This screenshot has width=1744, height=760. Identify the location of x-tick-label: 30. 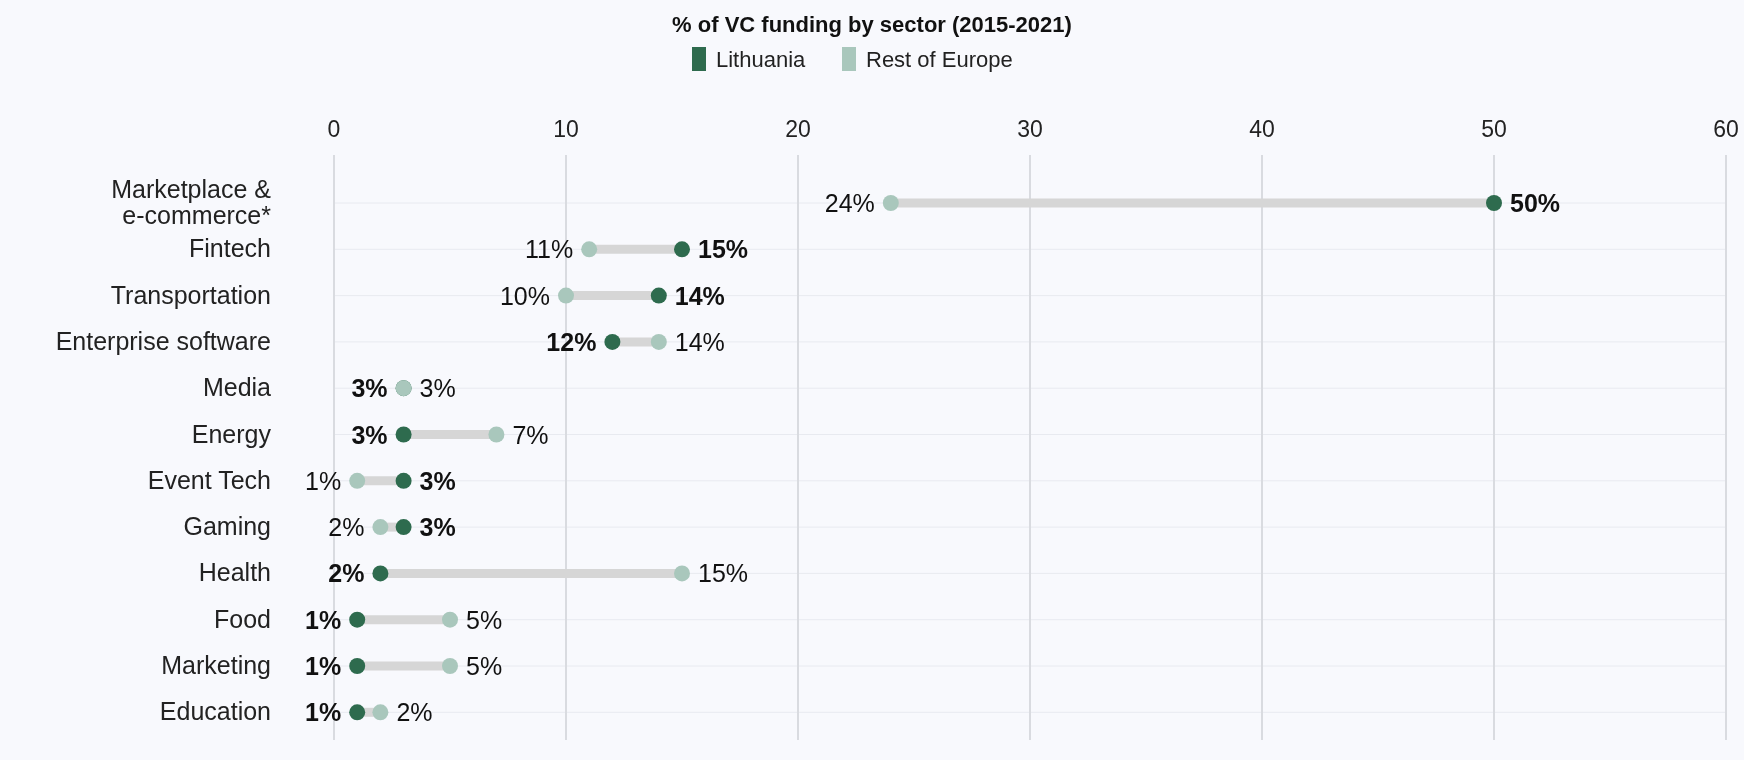
(1030, 129).